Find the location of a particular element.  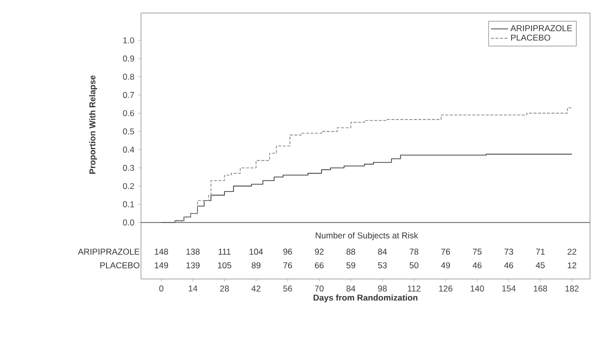

annotation: 78 is located at coordinates (414, 251).